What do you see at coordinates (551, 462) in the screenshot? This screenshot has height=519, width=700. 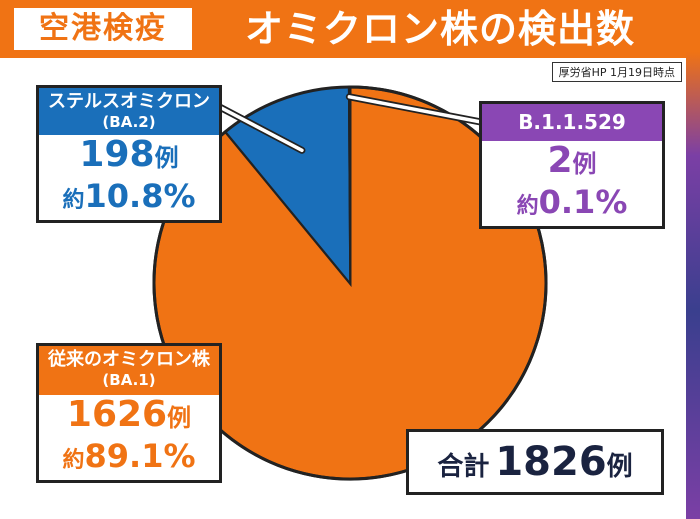 I see `total-value: 1826` at bounding box center [551, 462].